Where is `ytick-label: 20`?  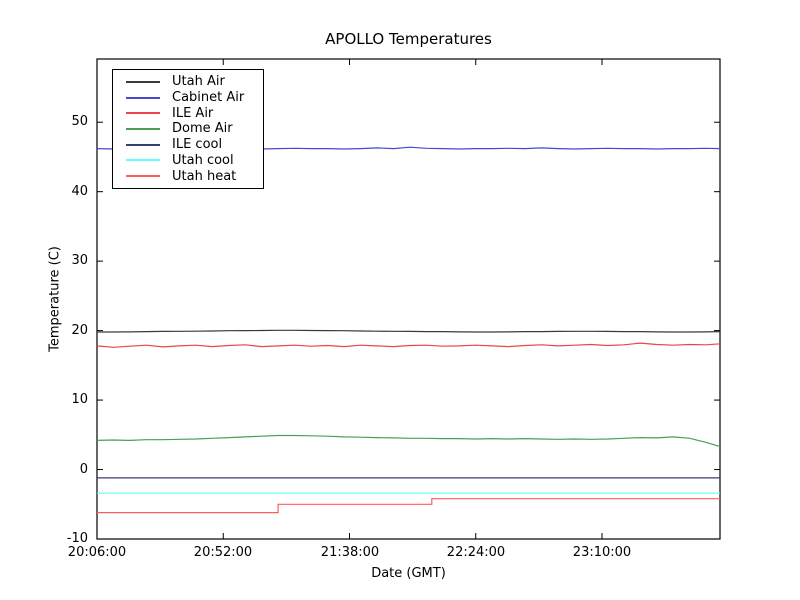 ytick-label: 20 is located at coordinates (79, 330).